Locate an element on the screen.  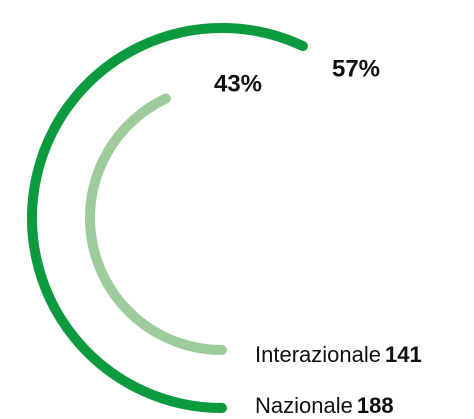
legend-label: Interazionale 141 is located at coordinates (338, 354).